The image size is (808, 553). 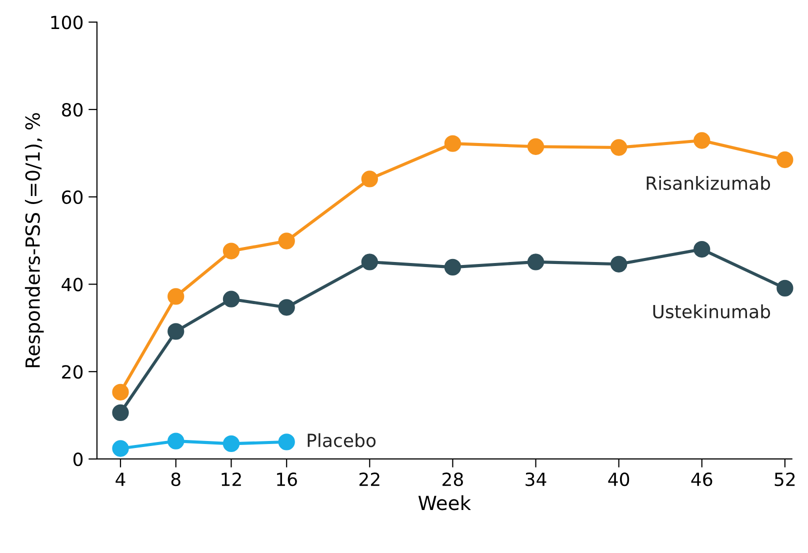 What do you see at coordinates (78, 459) in the screenshot?
I see `y-tick-label: 0` at bounding box center [78, 459].